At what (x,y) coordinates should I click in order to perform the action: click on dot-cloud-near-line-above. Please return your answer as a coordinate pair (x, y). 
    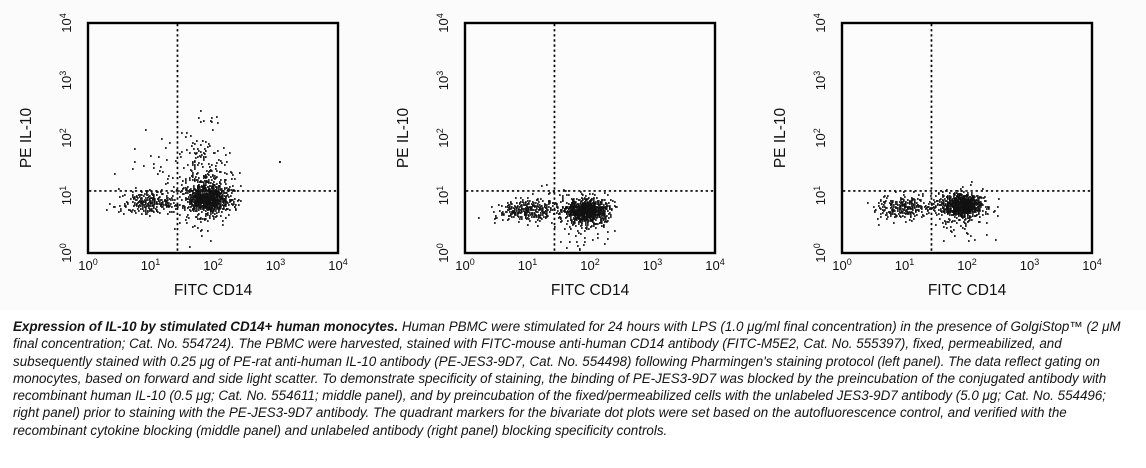
    Looking at the image, I should click on (561, 192).